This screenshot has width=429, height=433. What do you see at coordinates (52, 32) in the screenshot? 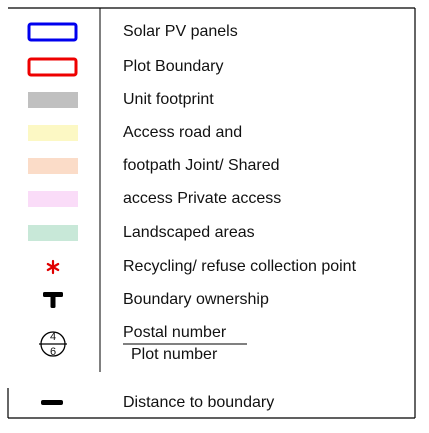
I see `solar-symbol` at bounding box center [52, 32].